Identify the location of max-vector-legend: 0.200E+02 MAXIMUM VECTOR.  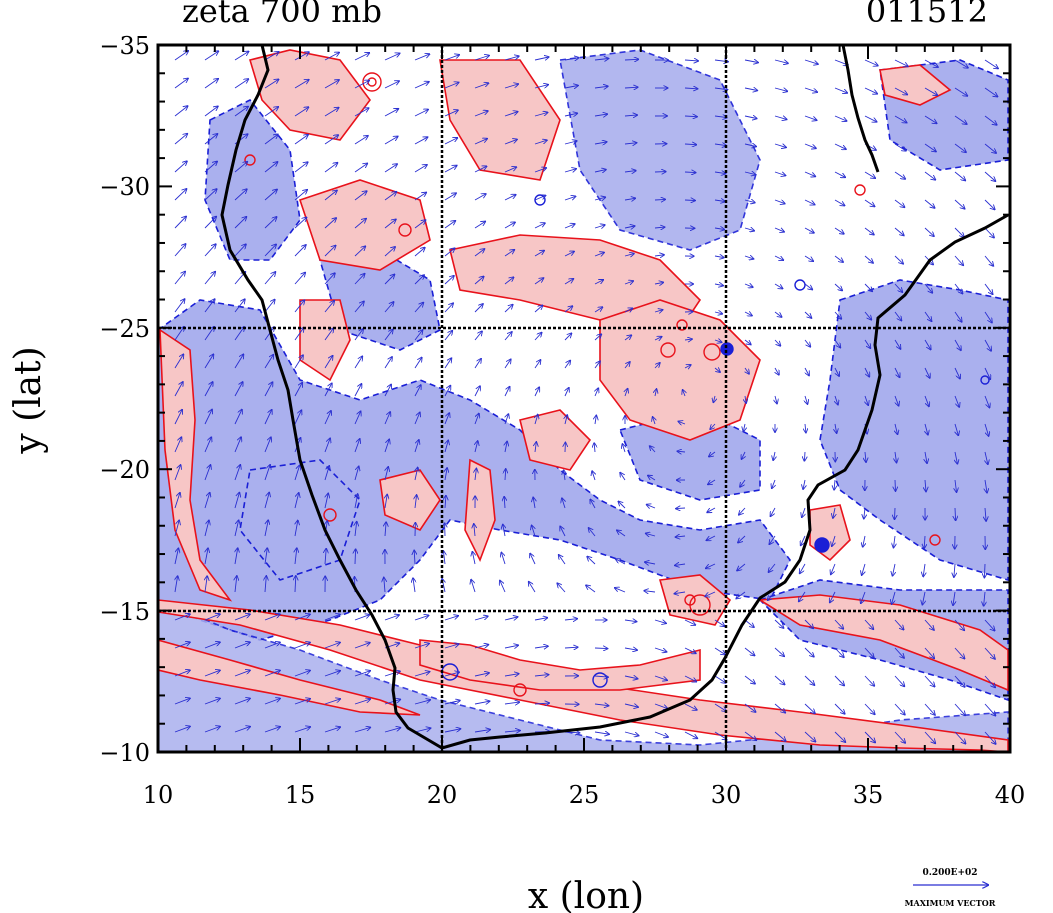
(950, 888).